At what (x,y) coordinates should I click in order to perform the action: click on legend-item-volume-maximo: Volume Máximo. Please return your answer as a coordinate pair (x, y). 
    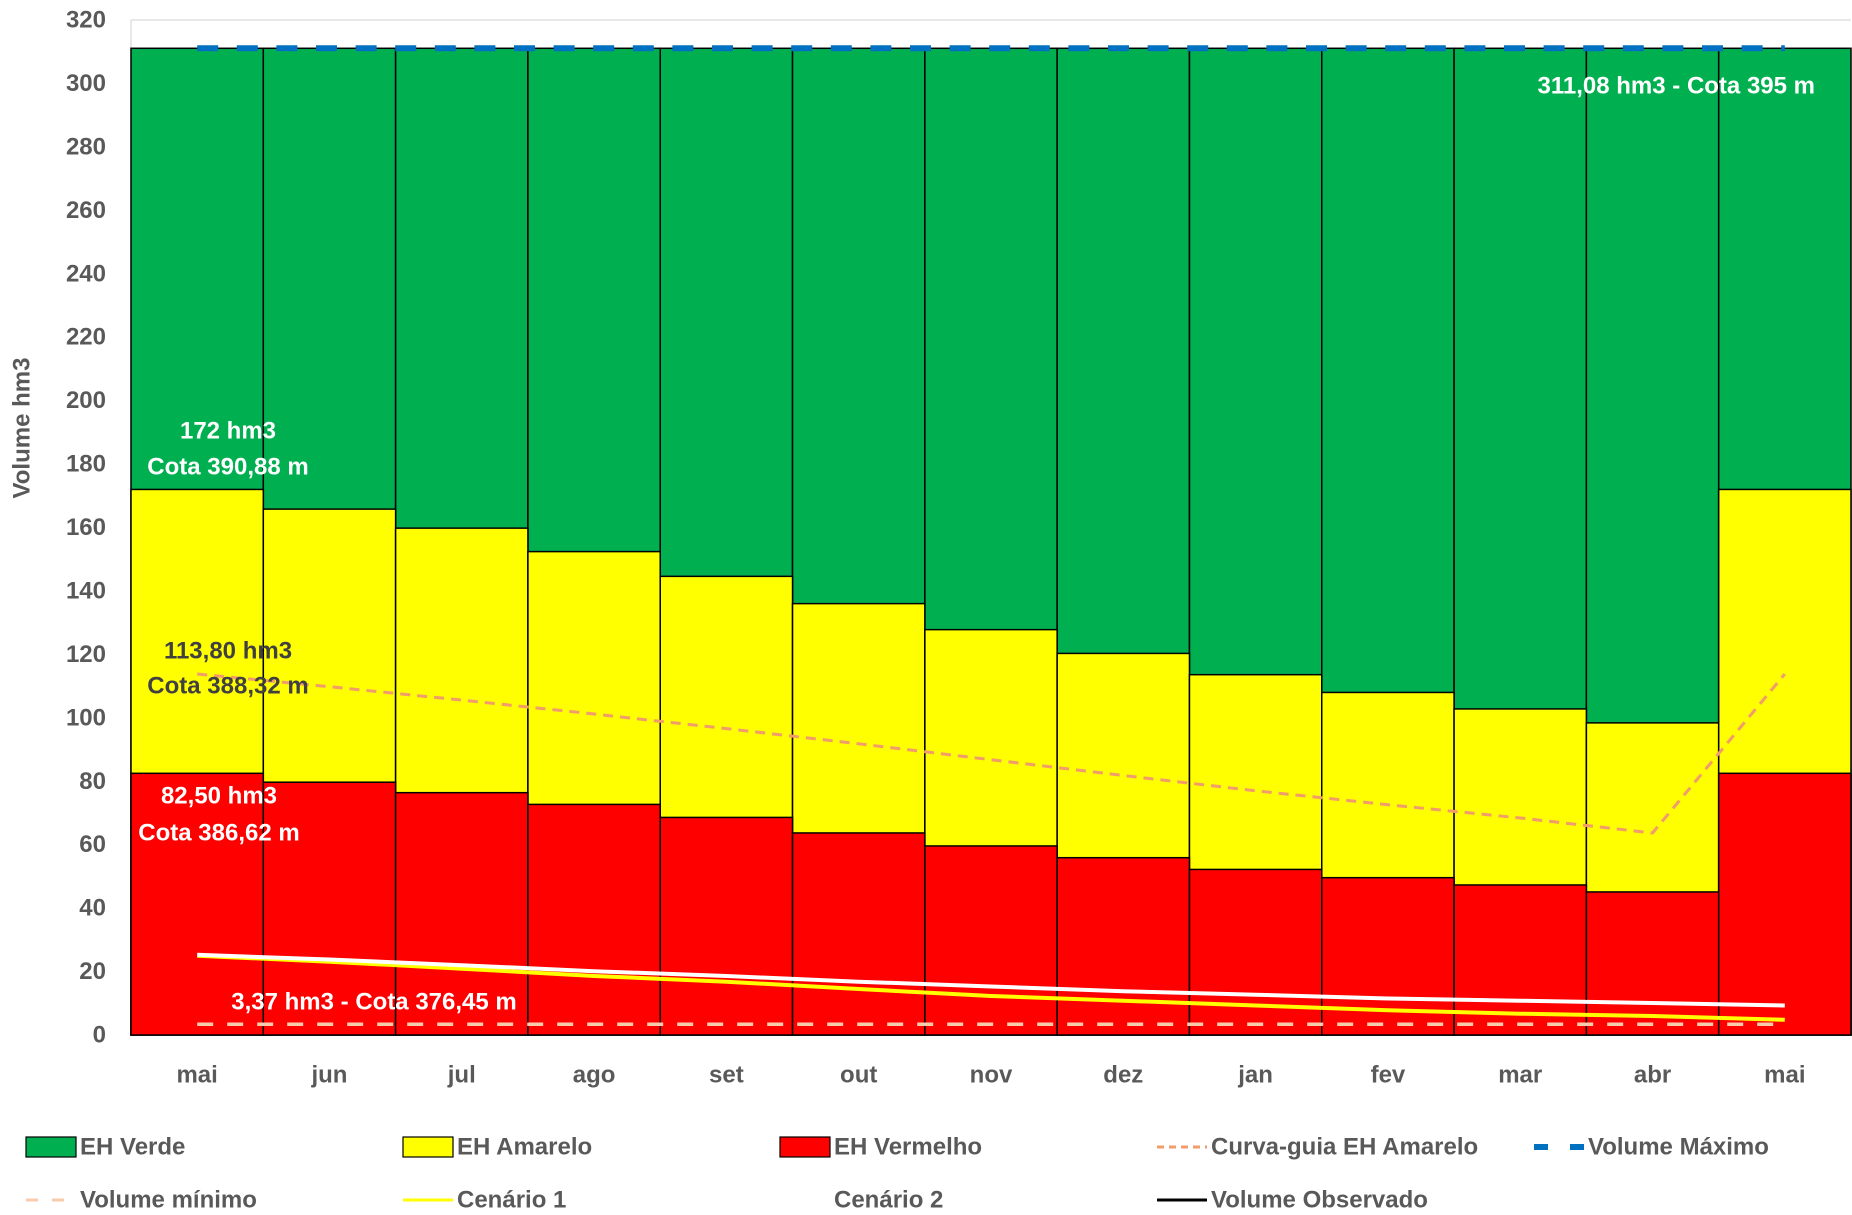
    Looking at the image, I should click on (1651, 1147).